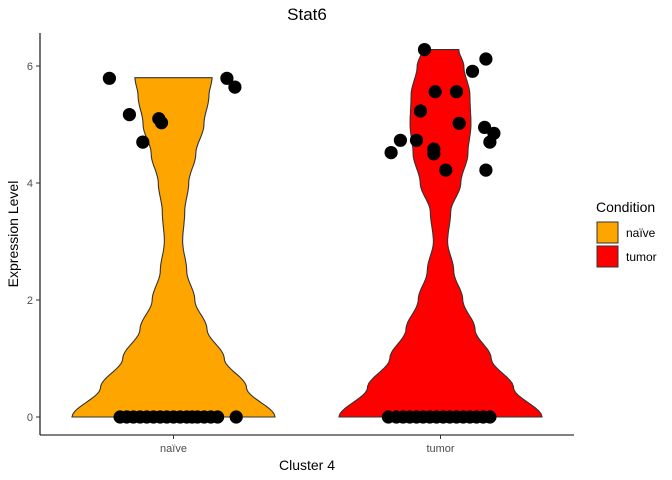 This screenshot has height=480, width=672. Describe the element at coordinates (307, 465) in the screenshot. I see `x-axis-title: Cluster 4` at that location.